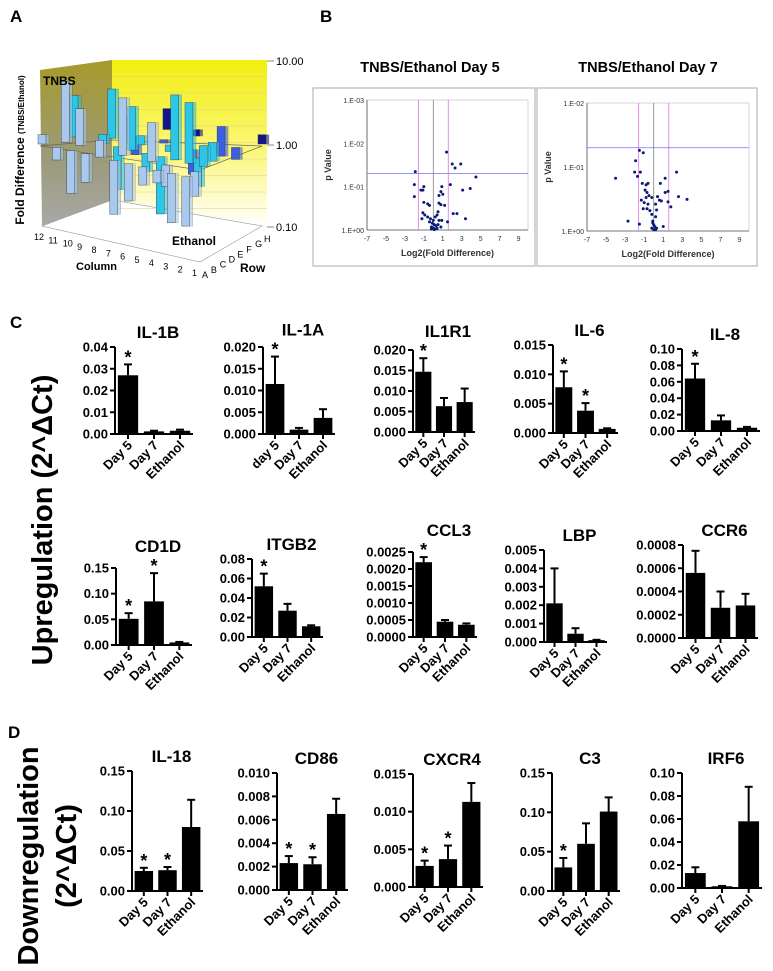 The height and width of the screenshot is (971, 773). I want to click on y-tick-label: 1.00, so click(286, 146).